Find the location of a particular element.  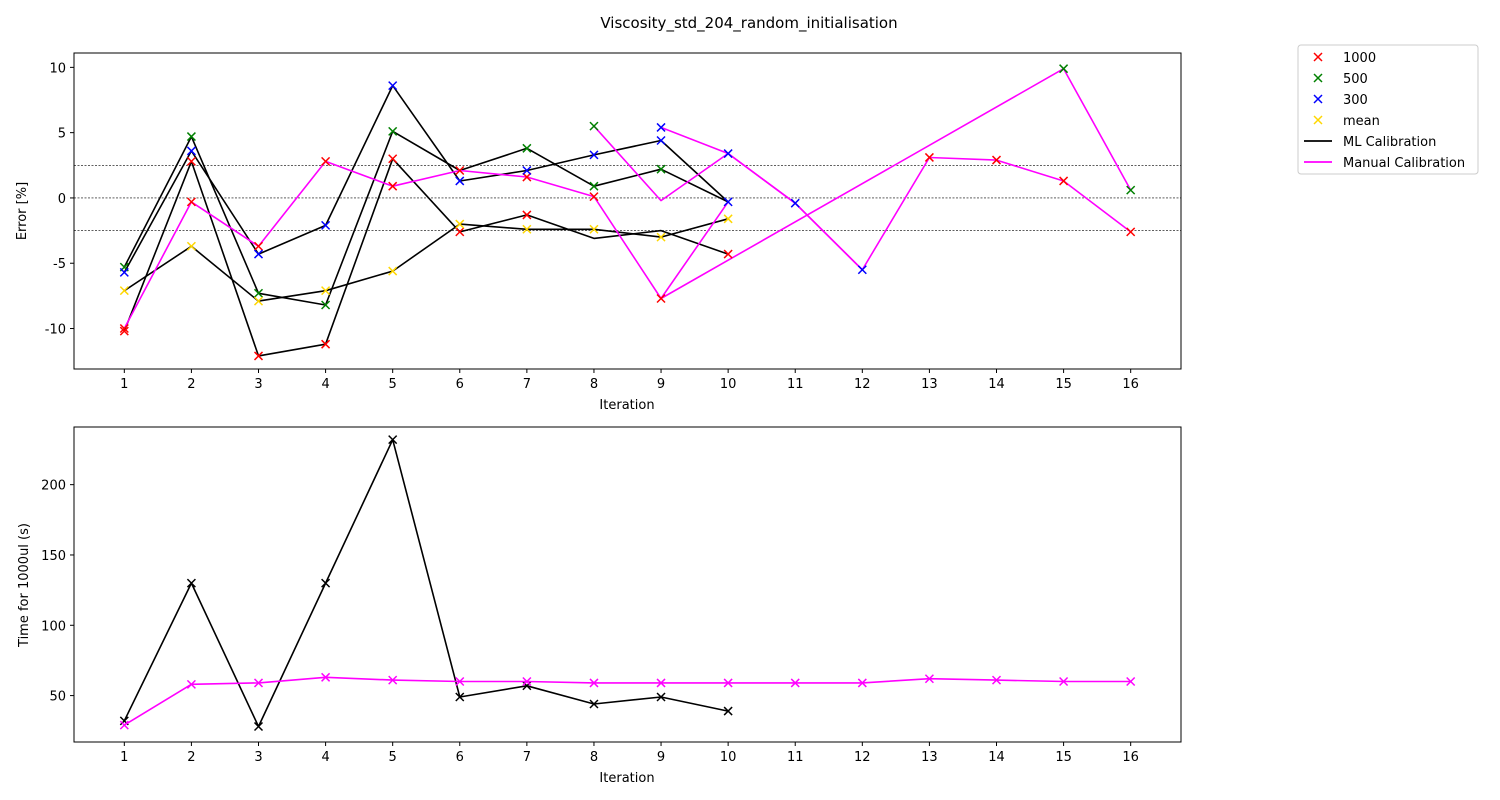

error-xtick-label-13: 13 is located at coordinates (929, 384).